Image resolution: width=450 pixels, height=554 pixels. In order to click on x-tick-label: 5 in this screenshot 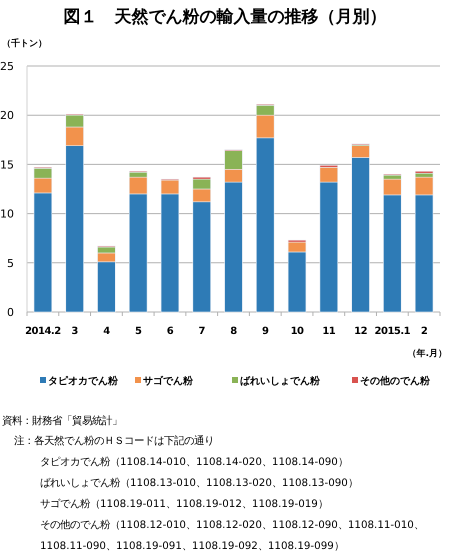, I will do `click(138, 331)`.